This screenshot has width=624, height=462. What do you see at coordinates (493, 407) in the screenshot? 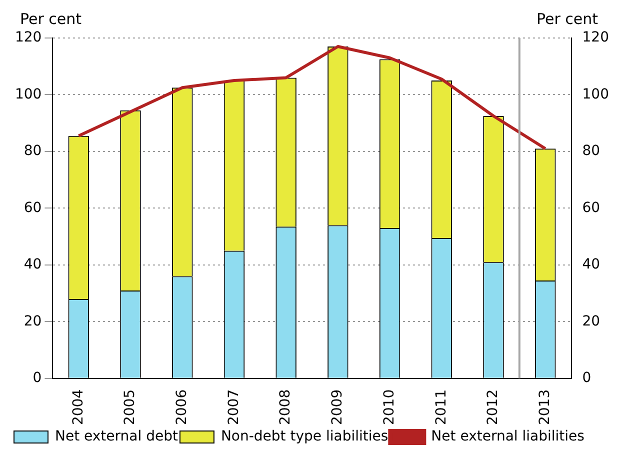
I see `x-tick-label: 2012` at bounding box center [493, 407].